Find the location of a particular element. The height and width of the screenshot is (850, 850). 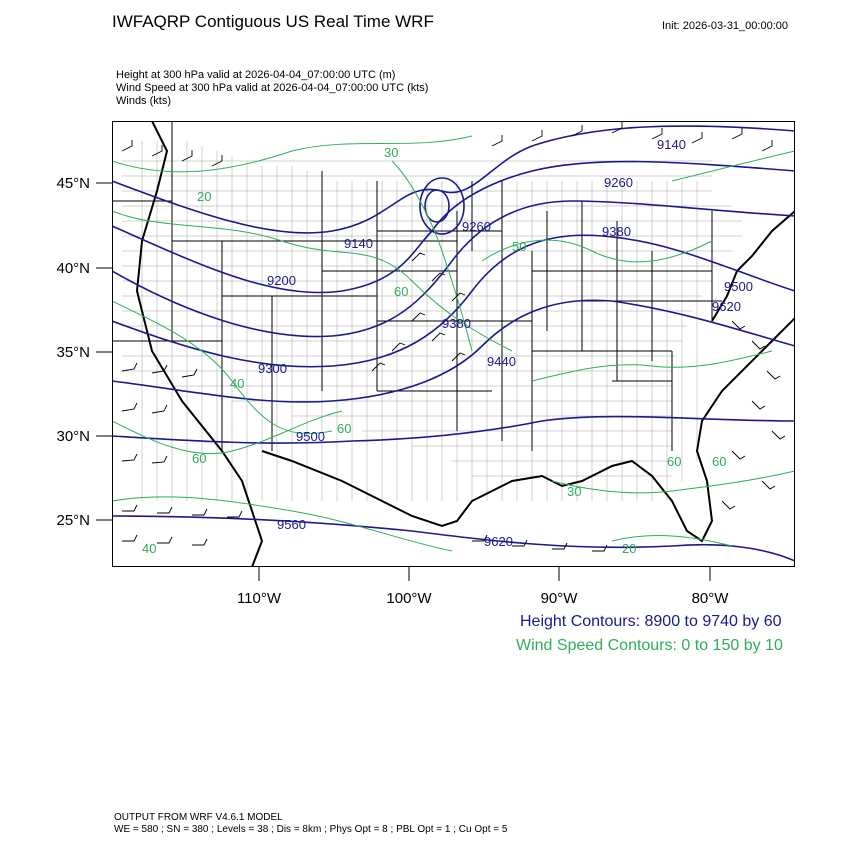

height-label: 9200 is located at coordinates (281, 280).